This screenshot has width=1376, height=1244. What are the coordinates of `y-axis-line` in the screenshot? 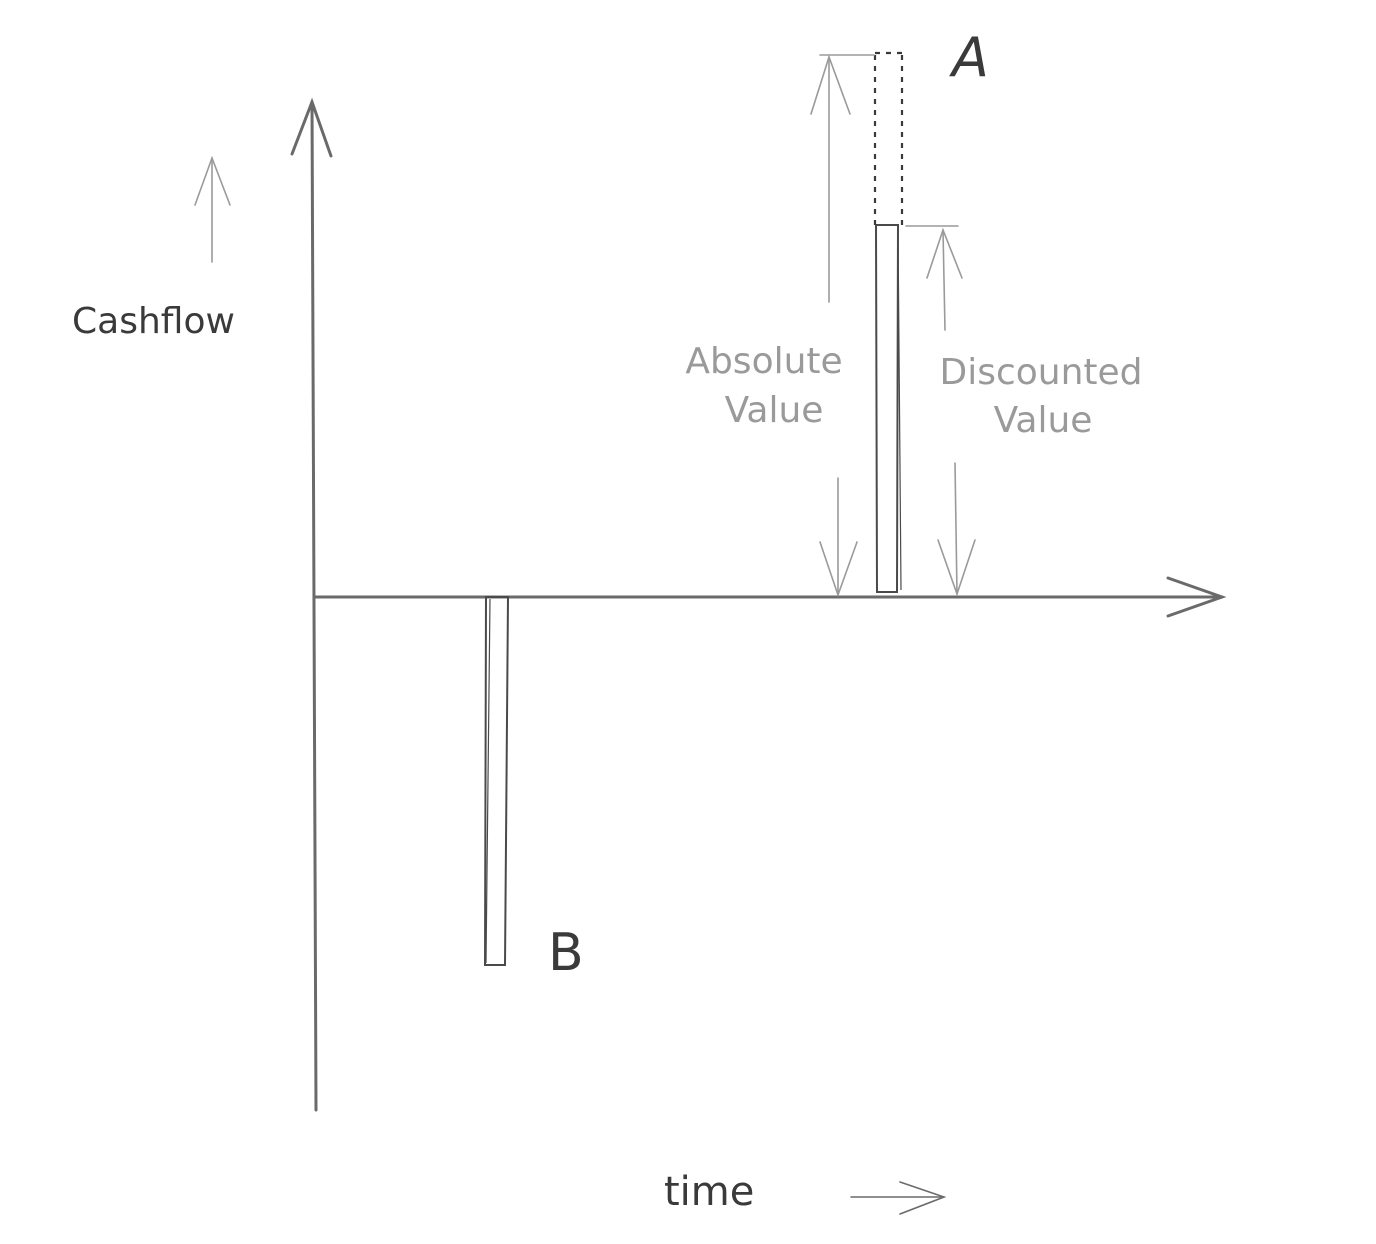 It's located at (314, 606).